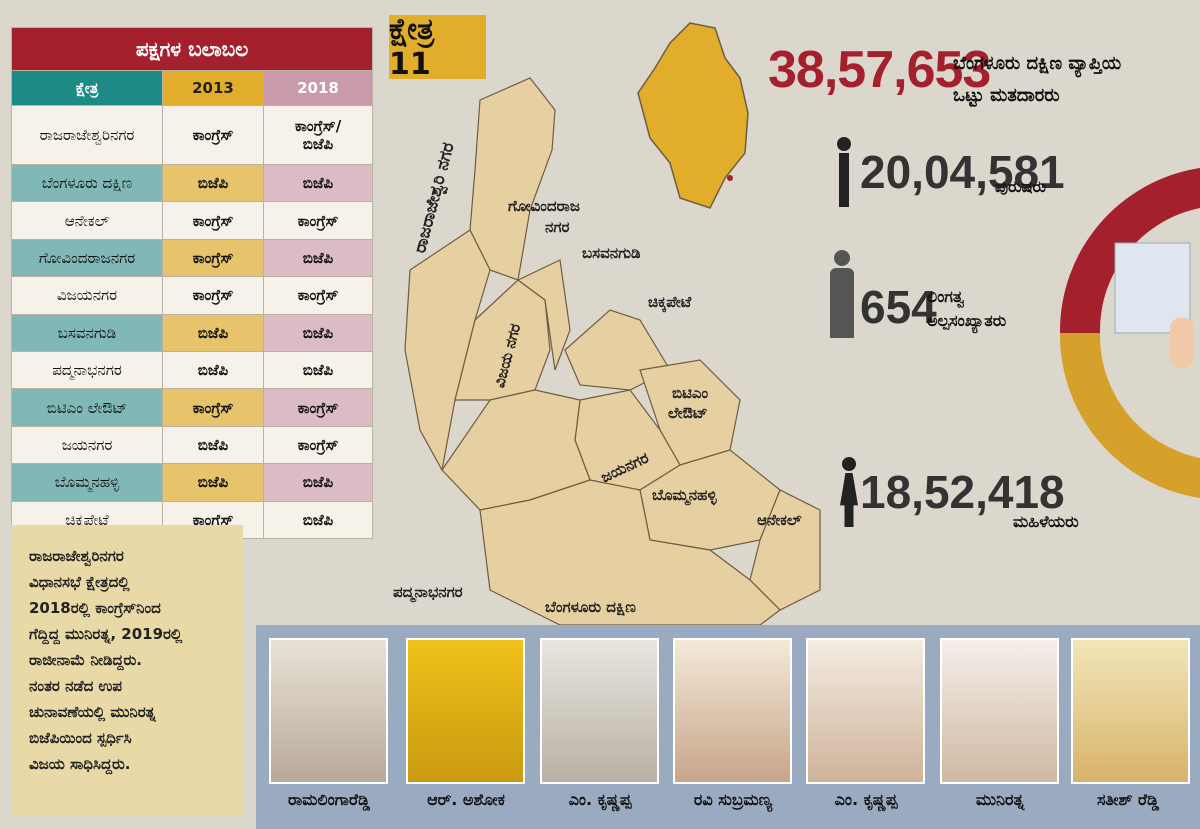  I want to click on cell-constituency: ಬೊಮ್ಮನಹಳ್ಳಿ, so click(87, 482).